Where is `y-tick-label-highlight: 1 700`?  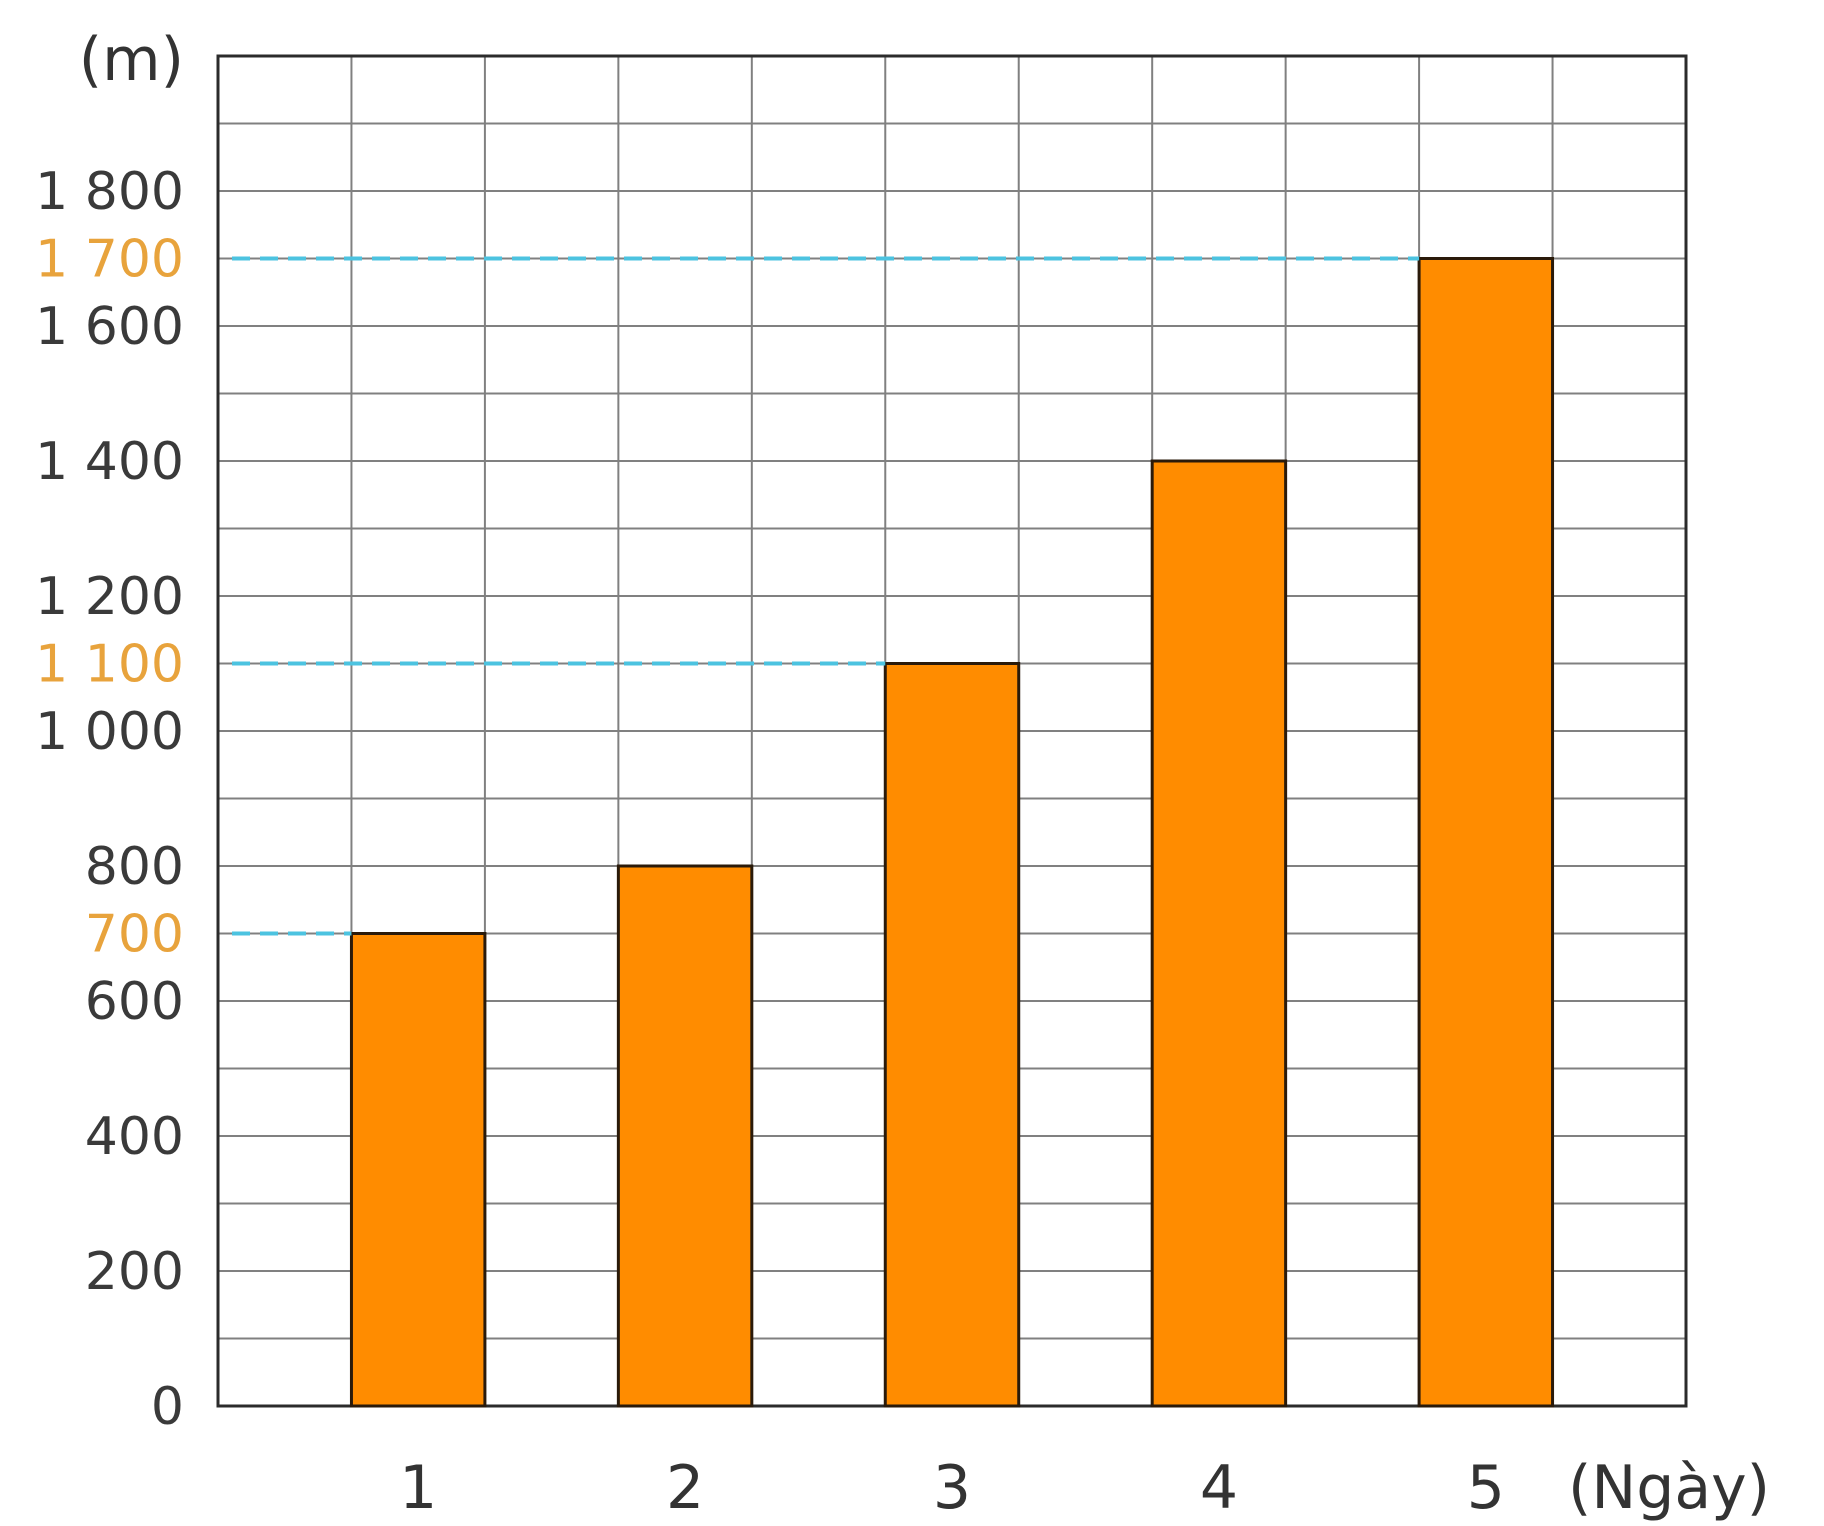 y-tick-label-highlight: 1 700 is located at coordinates (109, 260).